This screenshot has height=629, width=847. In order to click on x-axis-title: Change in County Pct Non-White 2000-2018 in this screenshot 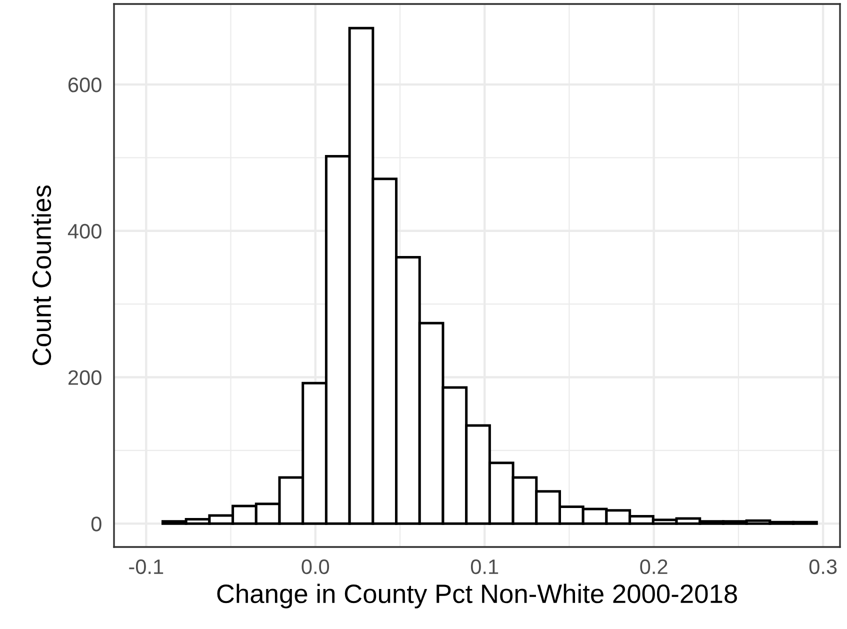, I will do `click(477, 596)`.